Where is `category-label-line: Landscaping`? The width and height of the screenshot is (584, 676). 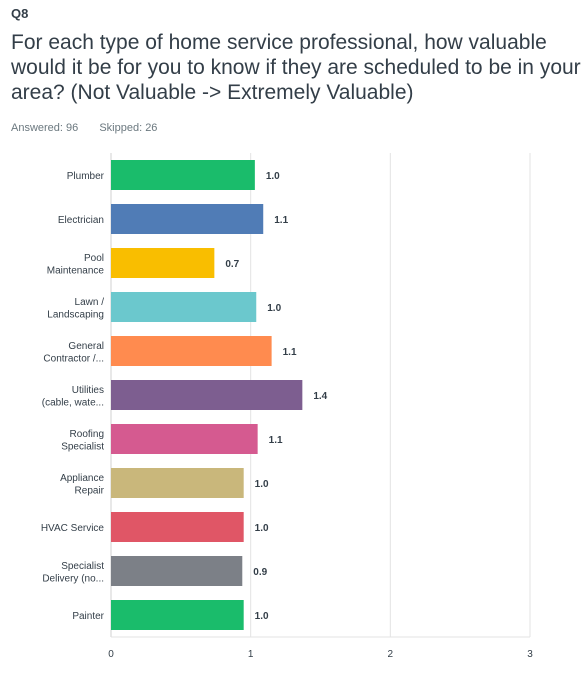 category-label-line: Landscaping is located at coordinates (75, 314).